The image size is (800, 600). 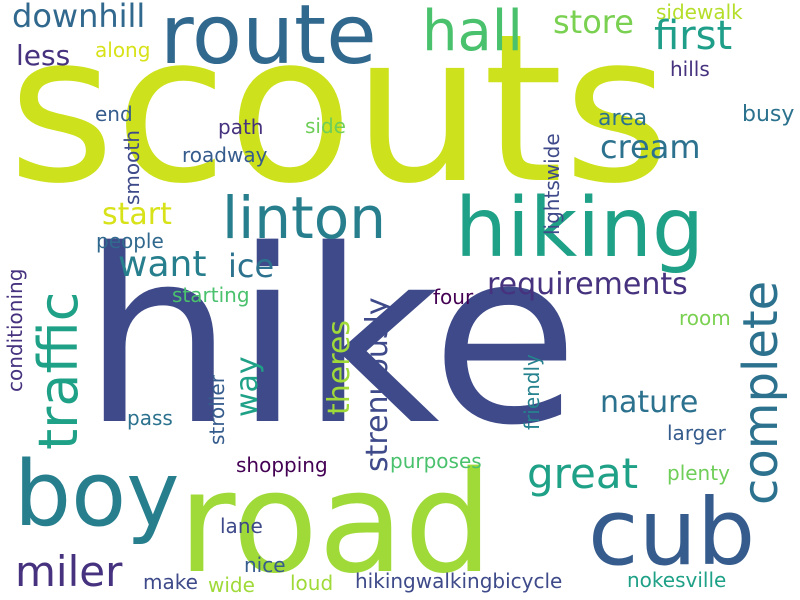 I want to click on word-friendly: friendly, so click(x=532, y=392).